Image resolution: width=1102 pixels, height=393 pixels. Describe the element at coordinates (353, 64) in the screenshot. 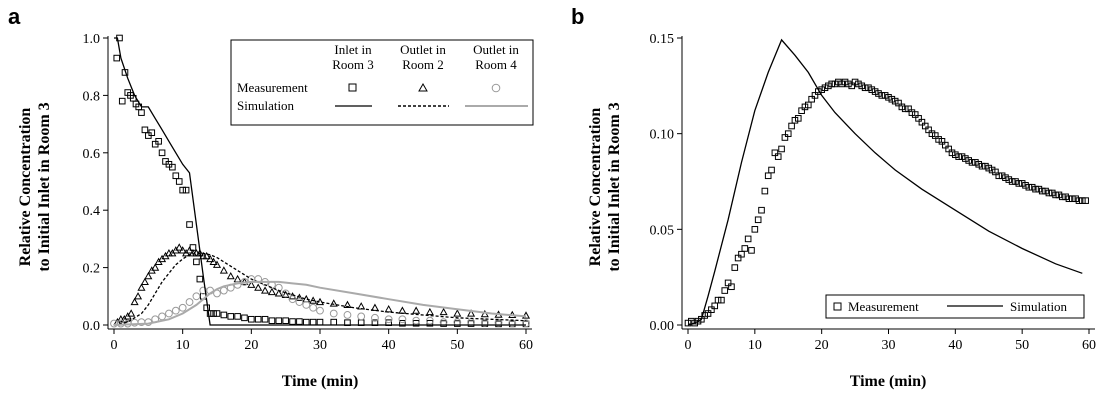

I see `legend-col1-line2: Room 3` at that location.